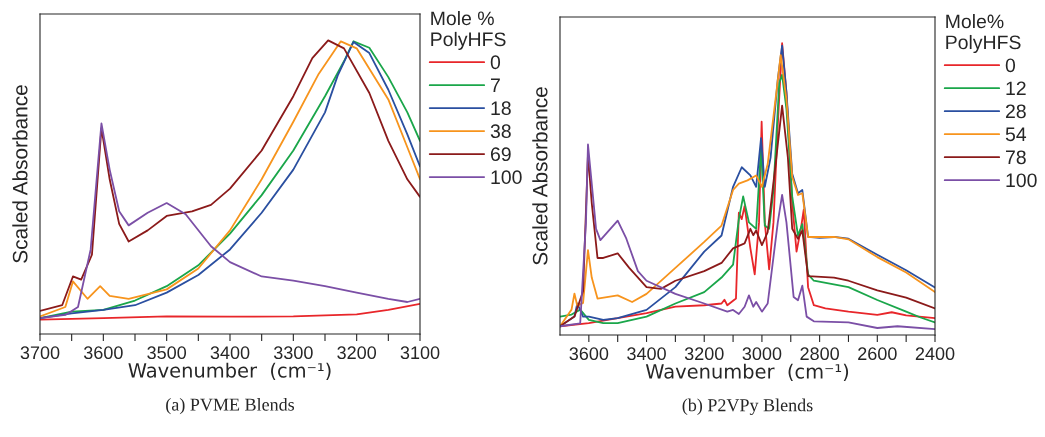 Image resolution: width=1045 pixels, height=437 pixels. Describe the element at coordinates (983, 34) in the screenshot. I see `legend-title: Mole% PolyHFS` at that location.